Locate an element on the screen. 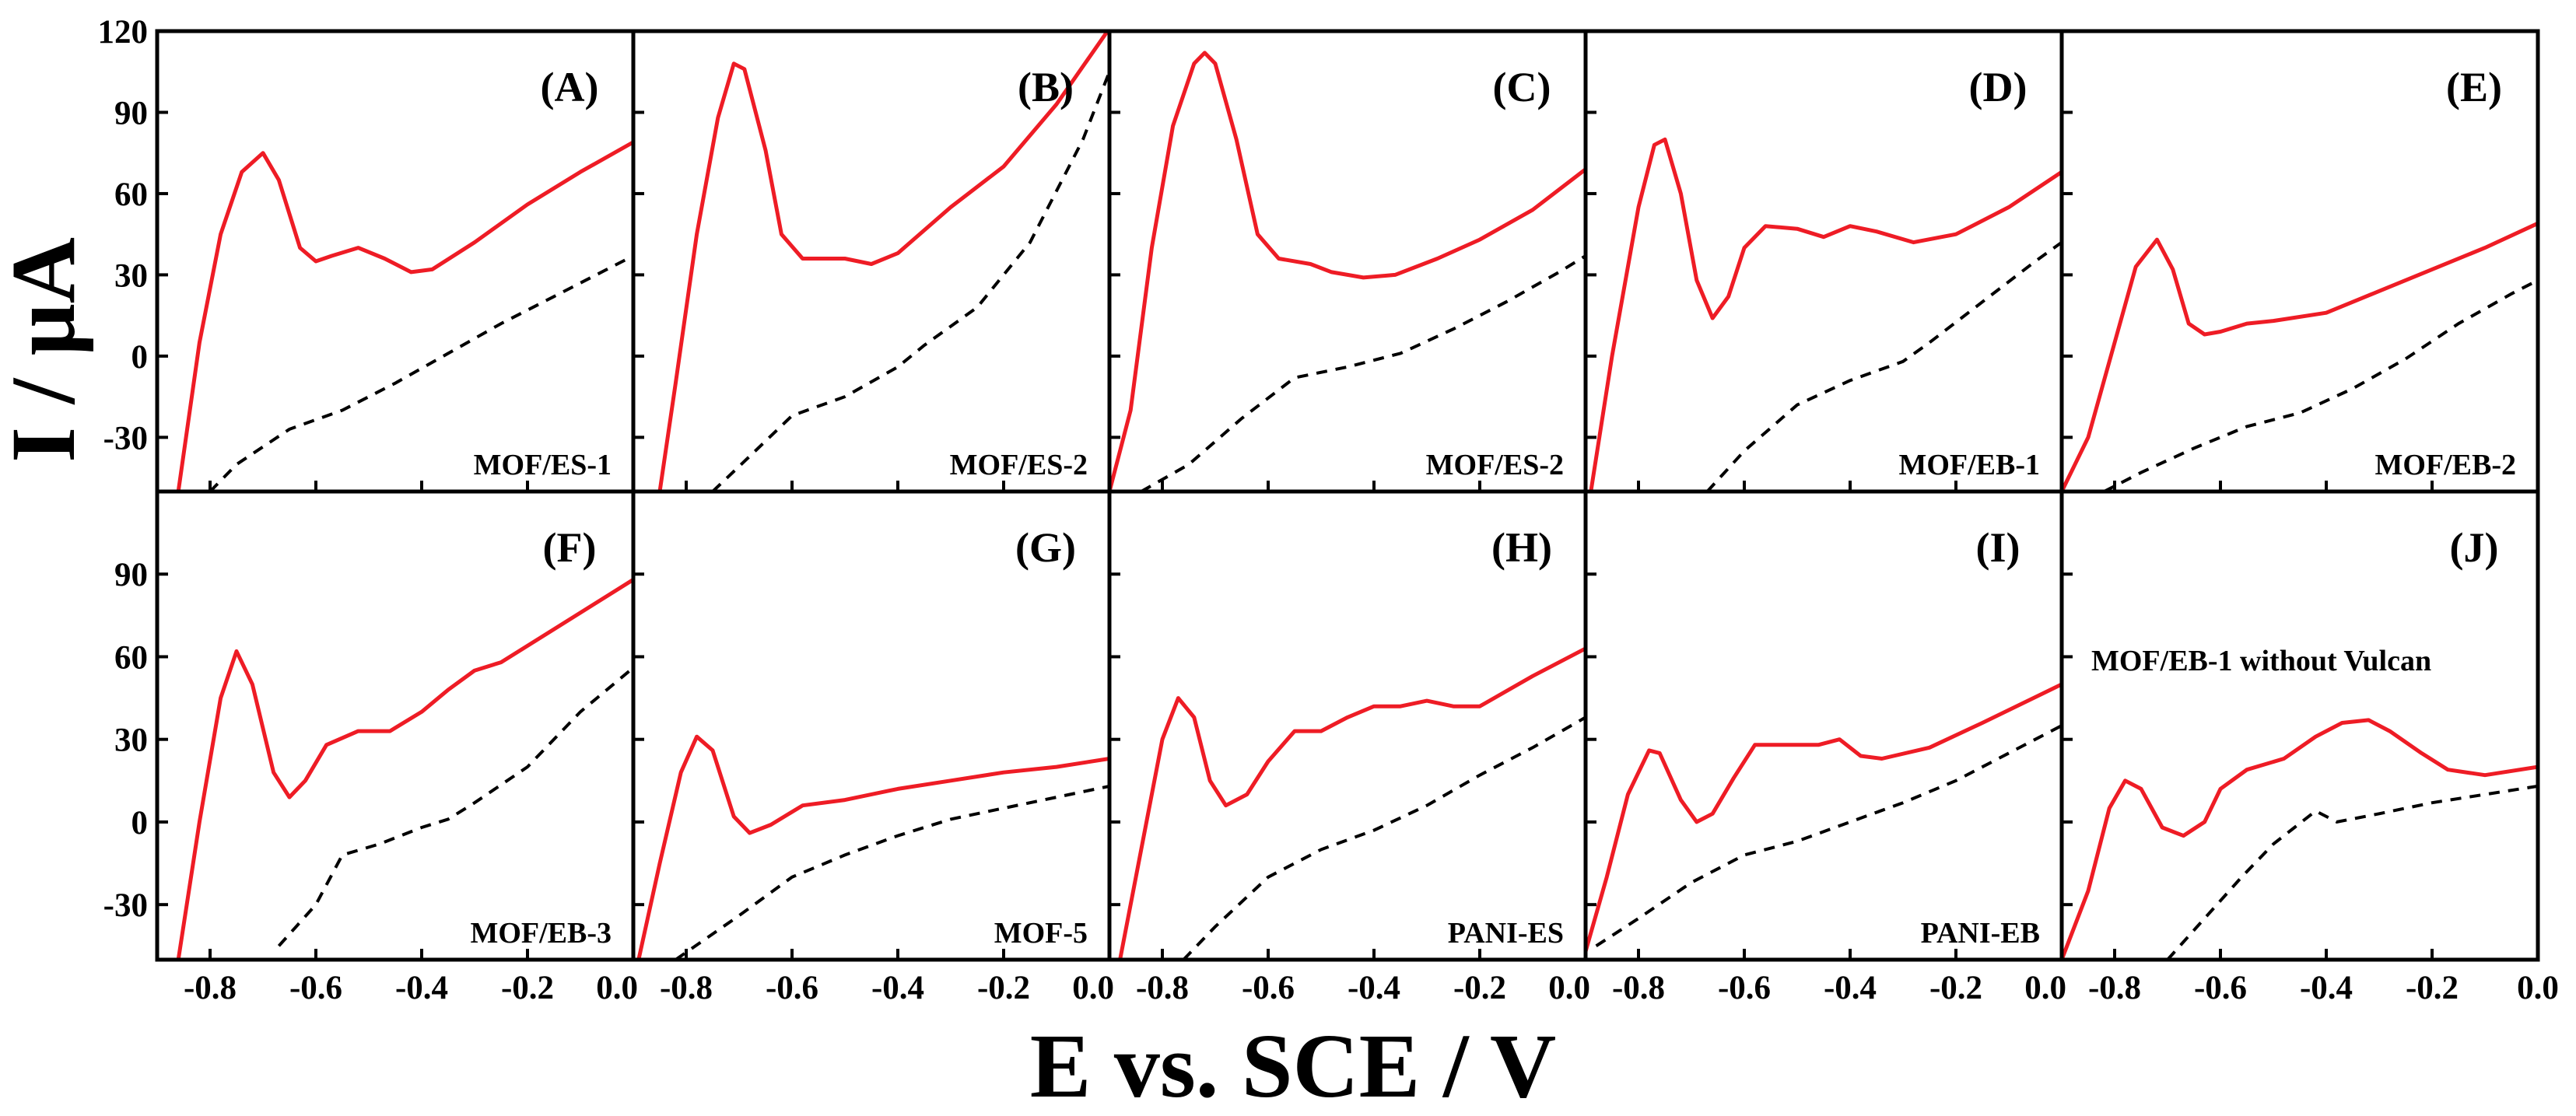  panel-g: (G) MOF-5 is located at coordinates (872, 725).